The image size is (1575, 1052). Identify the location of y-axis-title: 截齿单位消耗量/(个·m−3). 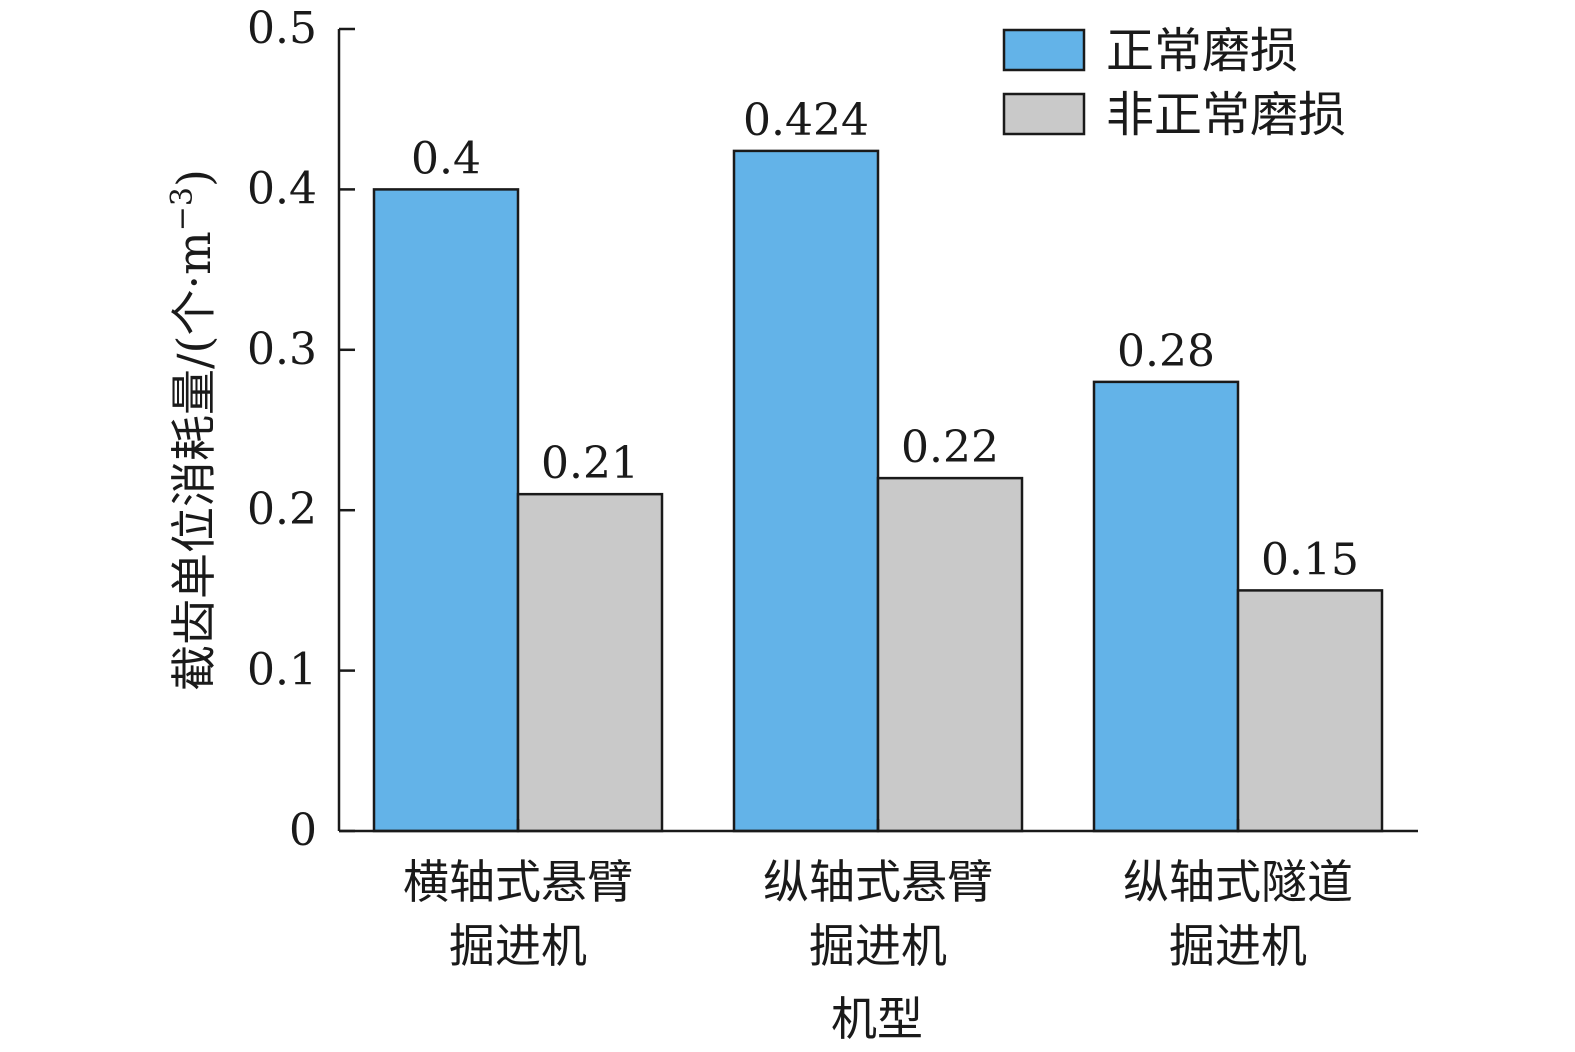
(193, 430).